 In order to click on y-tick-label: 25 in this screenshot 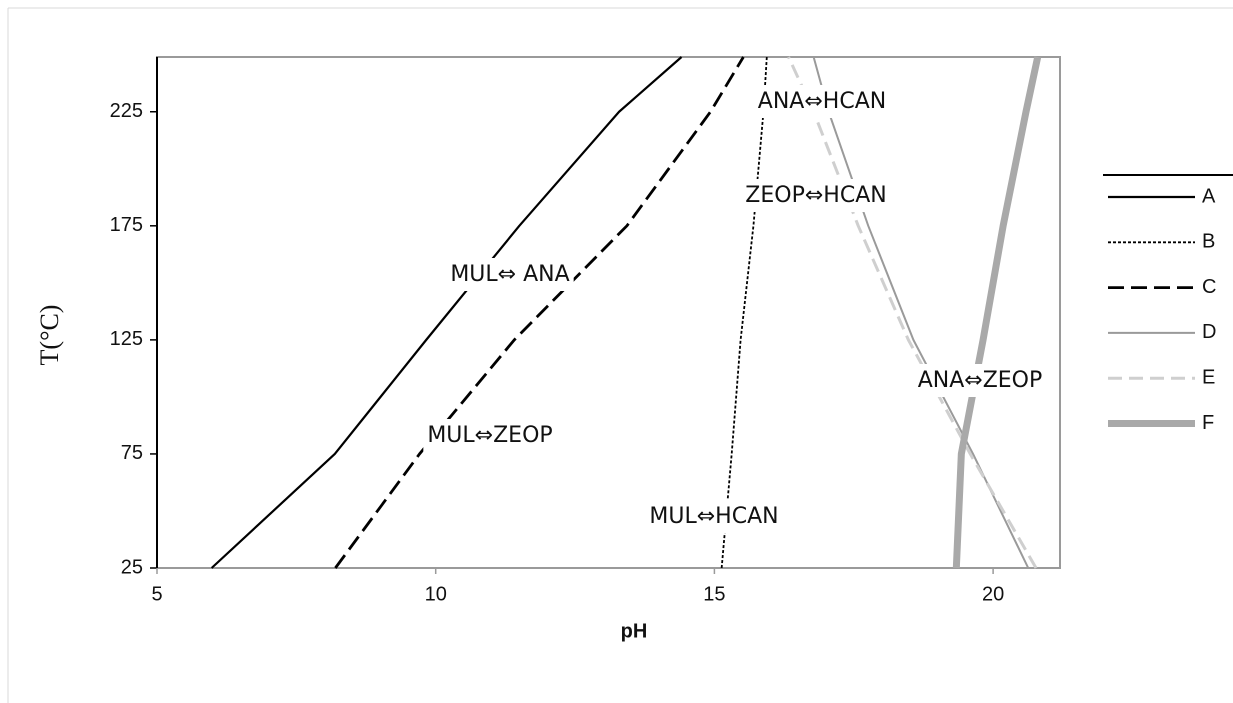, I will do `click(132, 567)`.